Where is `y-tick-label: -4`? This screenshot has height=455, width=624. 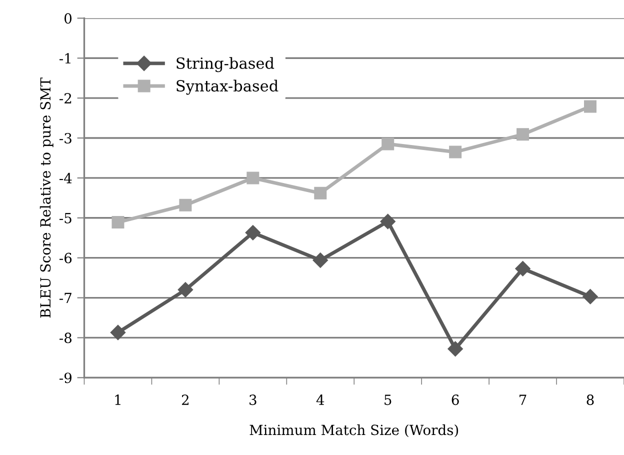
y-tick-label: -4 is located at coordinates (66, 178).